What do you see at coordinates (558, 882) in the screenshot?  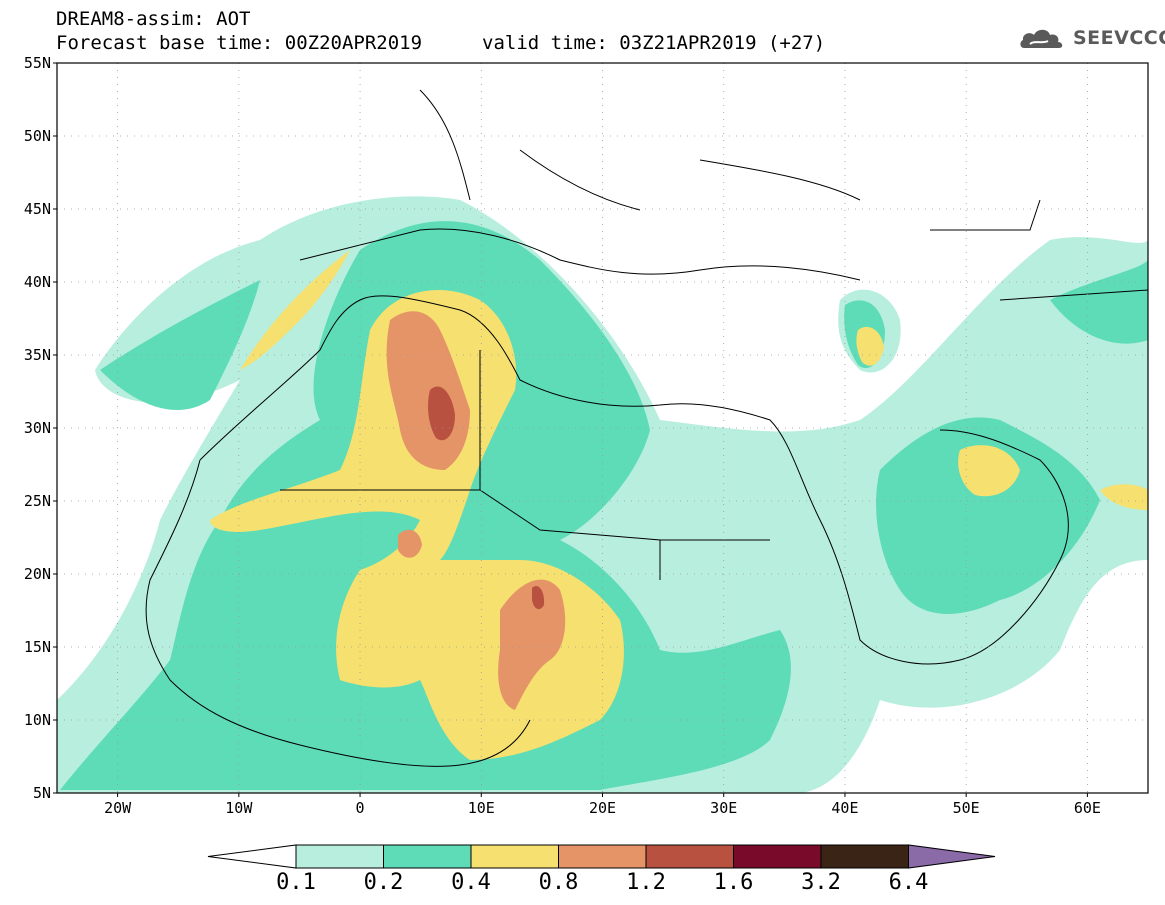 I see `colorbar-label: 0.8` at bounding box center [558, 882].